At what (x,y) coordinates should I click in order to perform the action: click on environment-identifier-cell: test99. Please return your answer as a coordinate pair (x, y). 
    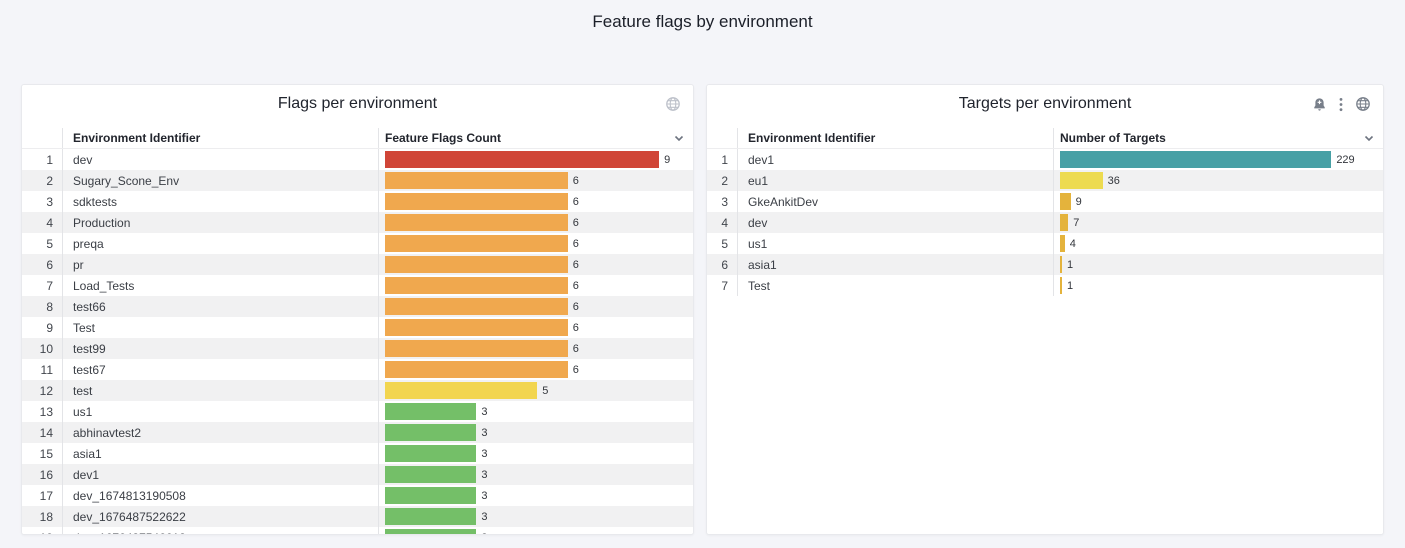
    Looking at the image, I should click on (221, 348).